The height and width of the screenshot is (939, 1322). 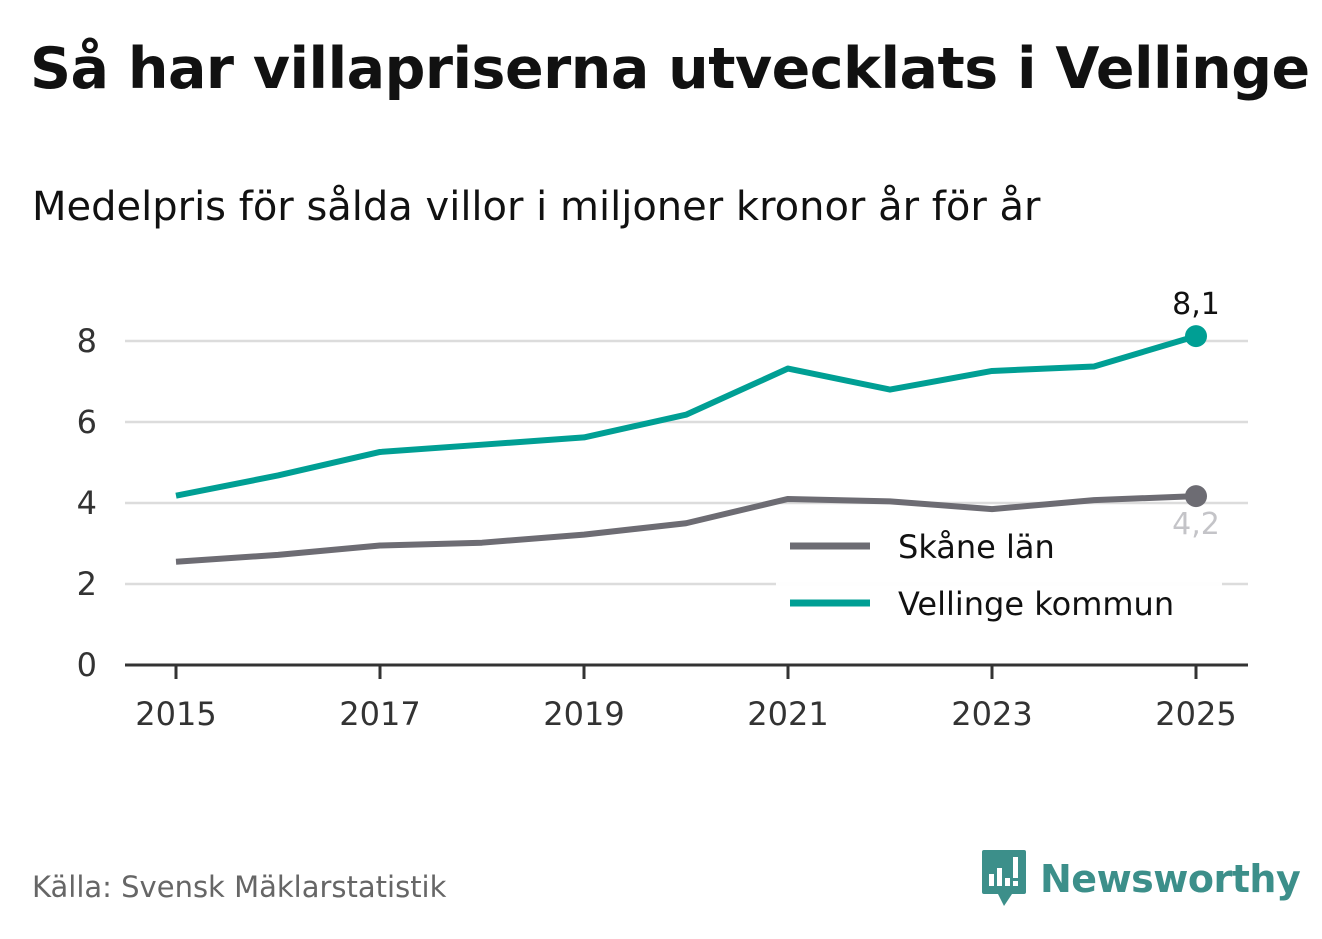 What do you see at coordinates (1196, 304) in the screenshot?
I see `end-value-label: 8,1` at bounding box center [1196, 304].